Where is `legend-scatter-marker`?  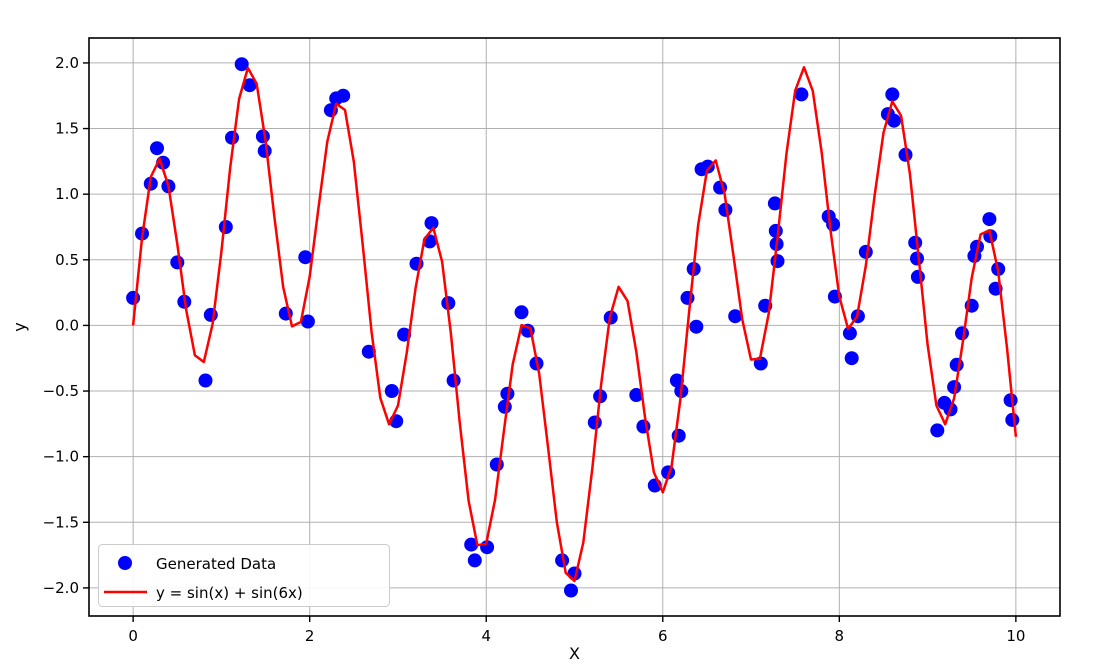 legend-scatter-marker is located at coordinates (125, 563).